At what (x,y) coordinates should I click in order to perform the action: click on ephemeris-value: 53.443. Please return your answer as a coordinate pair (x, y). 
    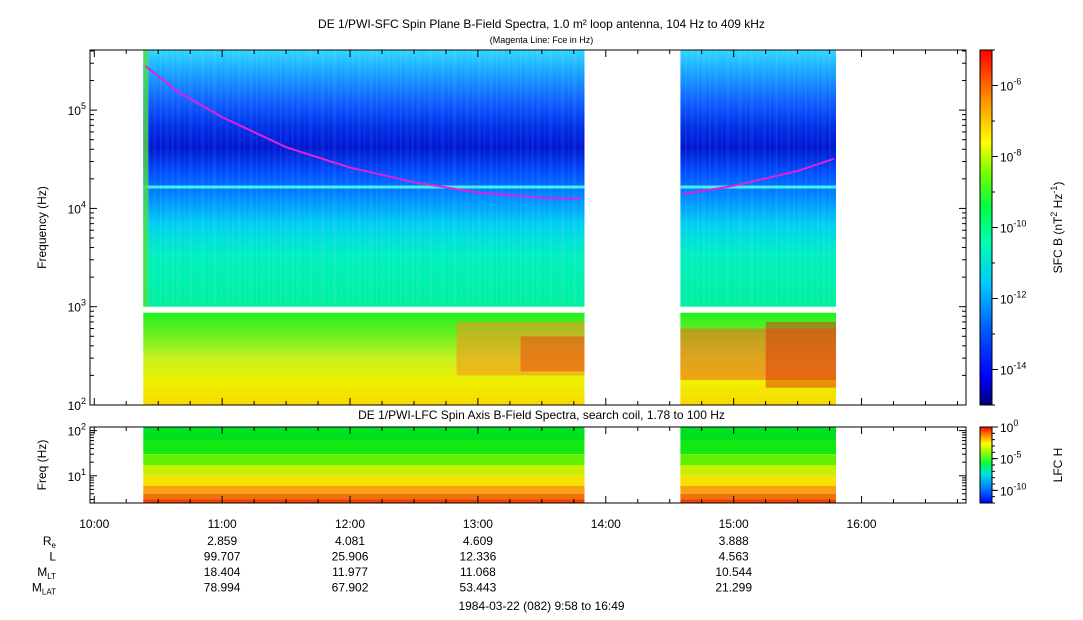
    Looking at the image, I should click on (478, 588).